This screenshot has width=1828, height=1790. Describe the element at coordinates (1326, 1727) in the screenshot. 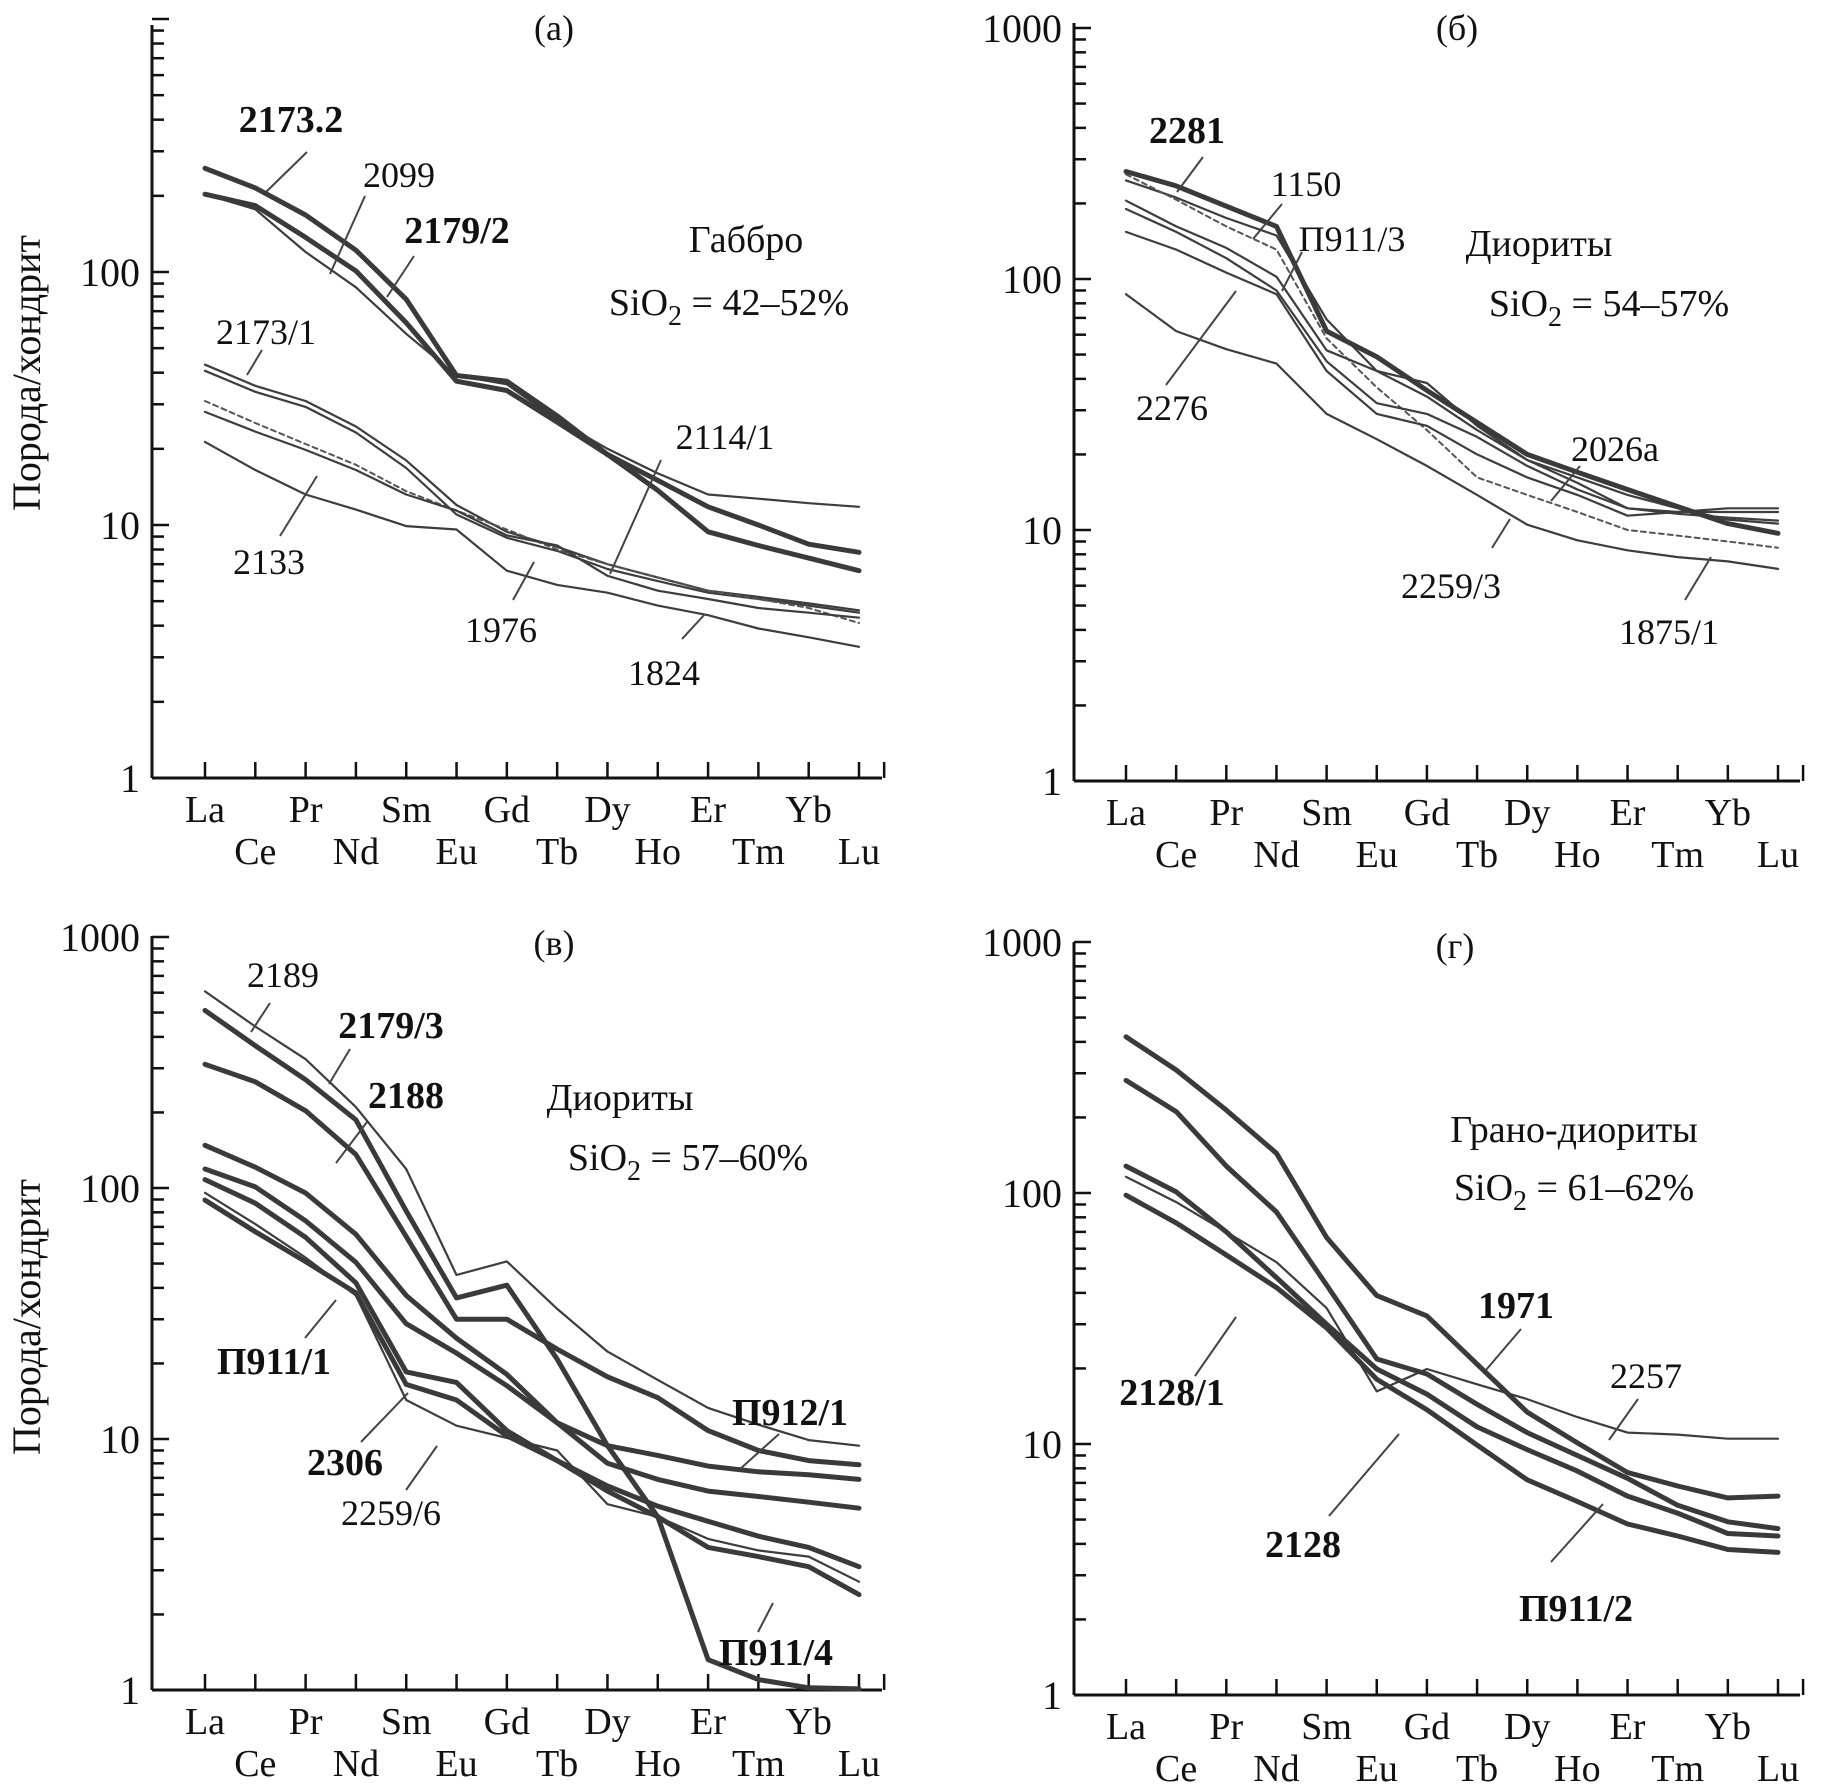

I see `x-tick-label-sm: Sm` at that location.